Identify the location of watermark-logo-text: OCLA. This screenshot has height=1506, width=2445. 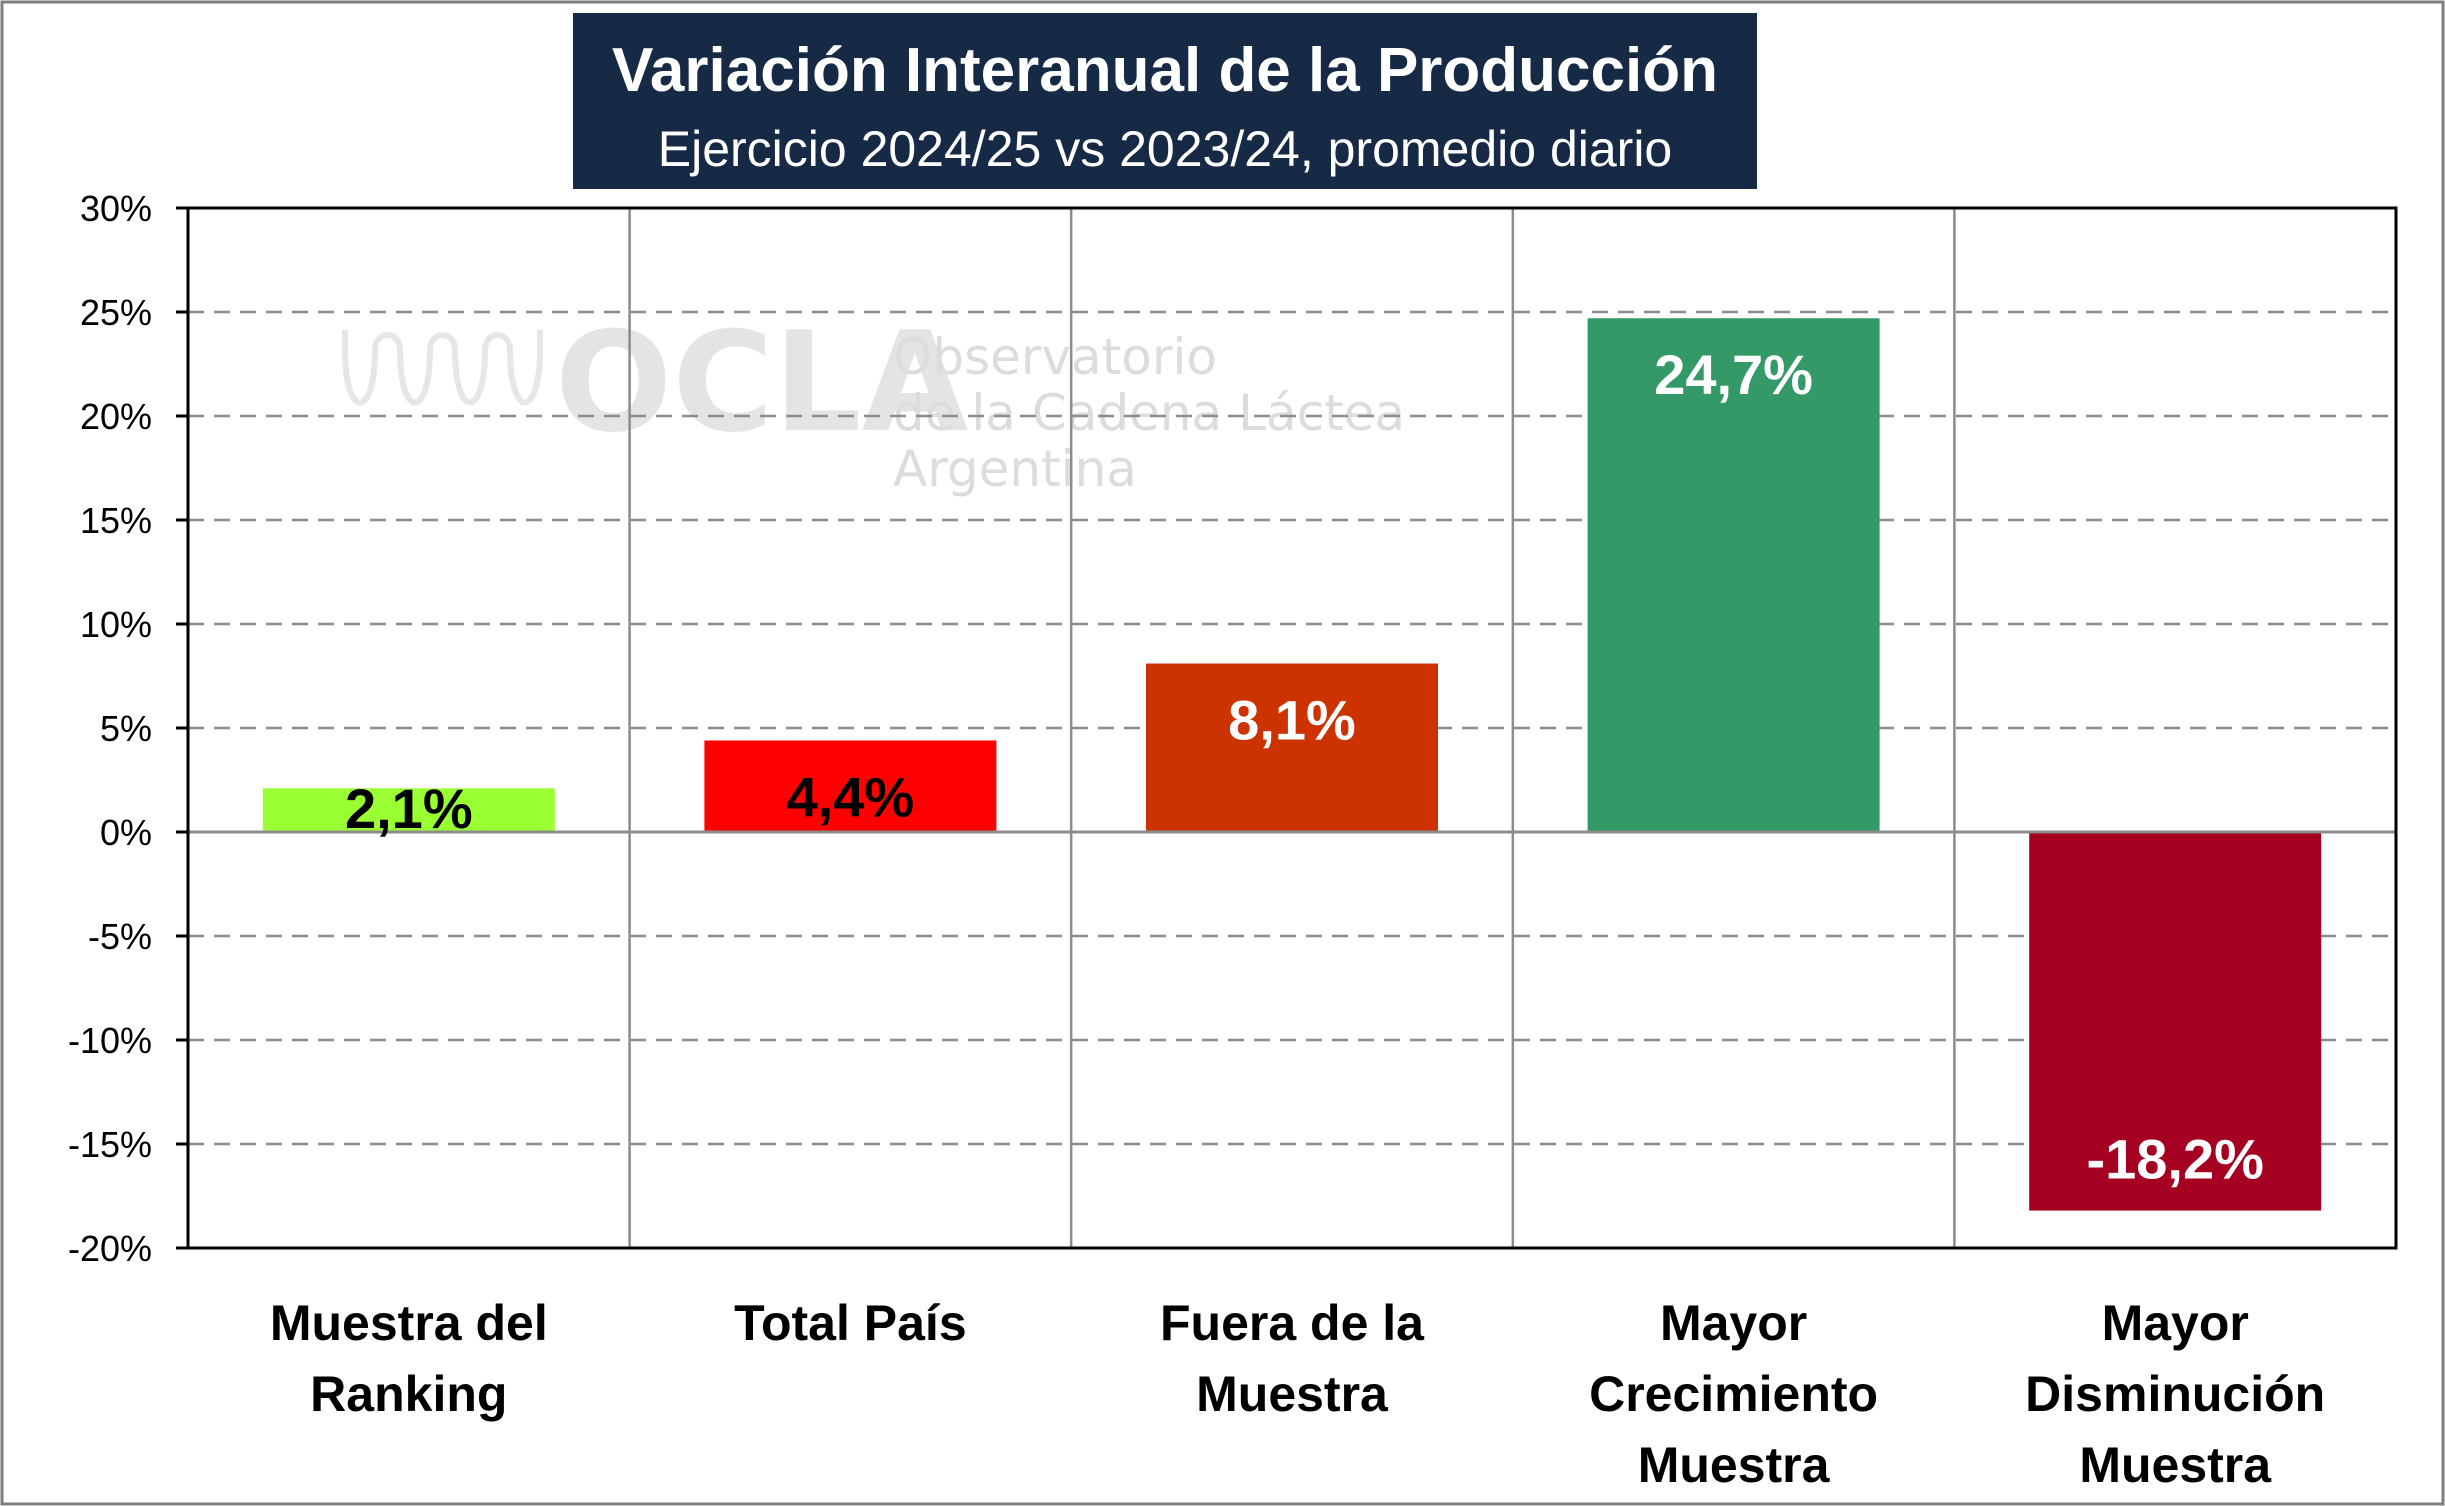
(762, 382).